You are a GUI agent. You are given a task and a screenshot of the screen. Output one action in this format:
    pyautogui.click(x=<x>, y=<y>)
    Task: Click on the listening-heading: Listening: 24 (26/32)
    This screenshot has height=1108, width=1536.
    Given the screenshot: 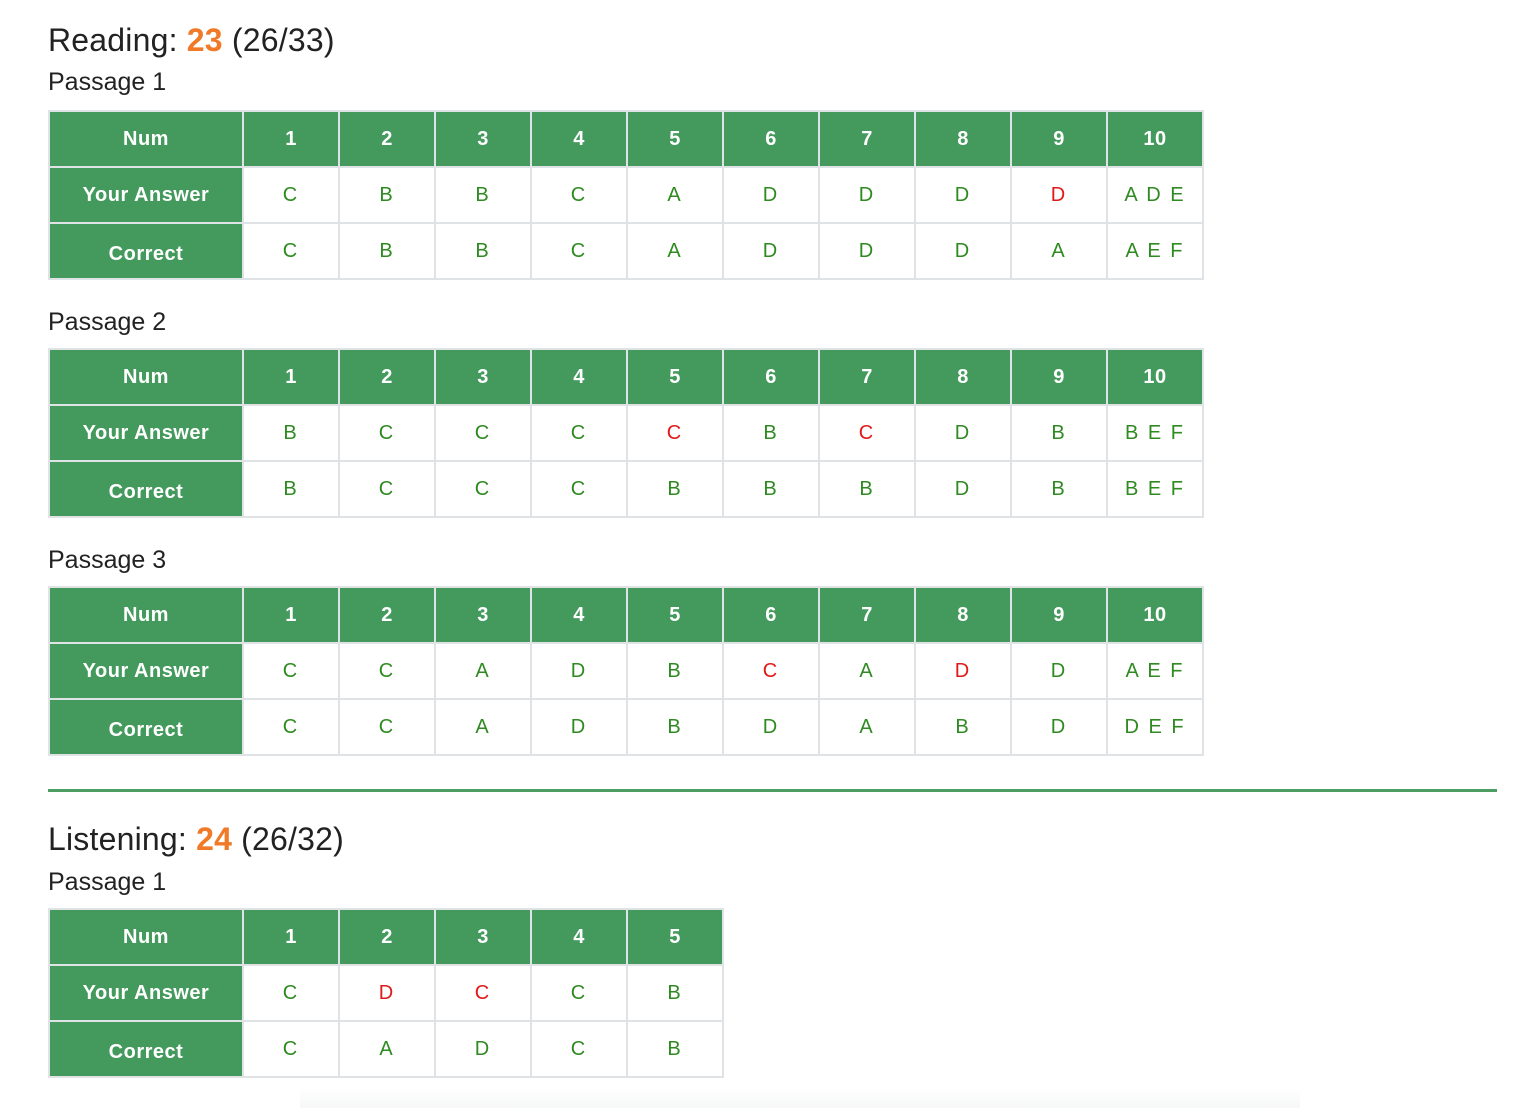 What is the action you would take?
    pyautogui.click(x=196, y=839)
    